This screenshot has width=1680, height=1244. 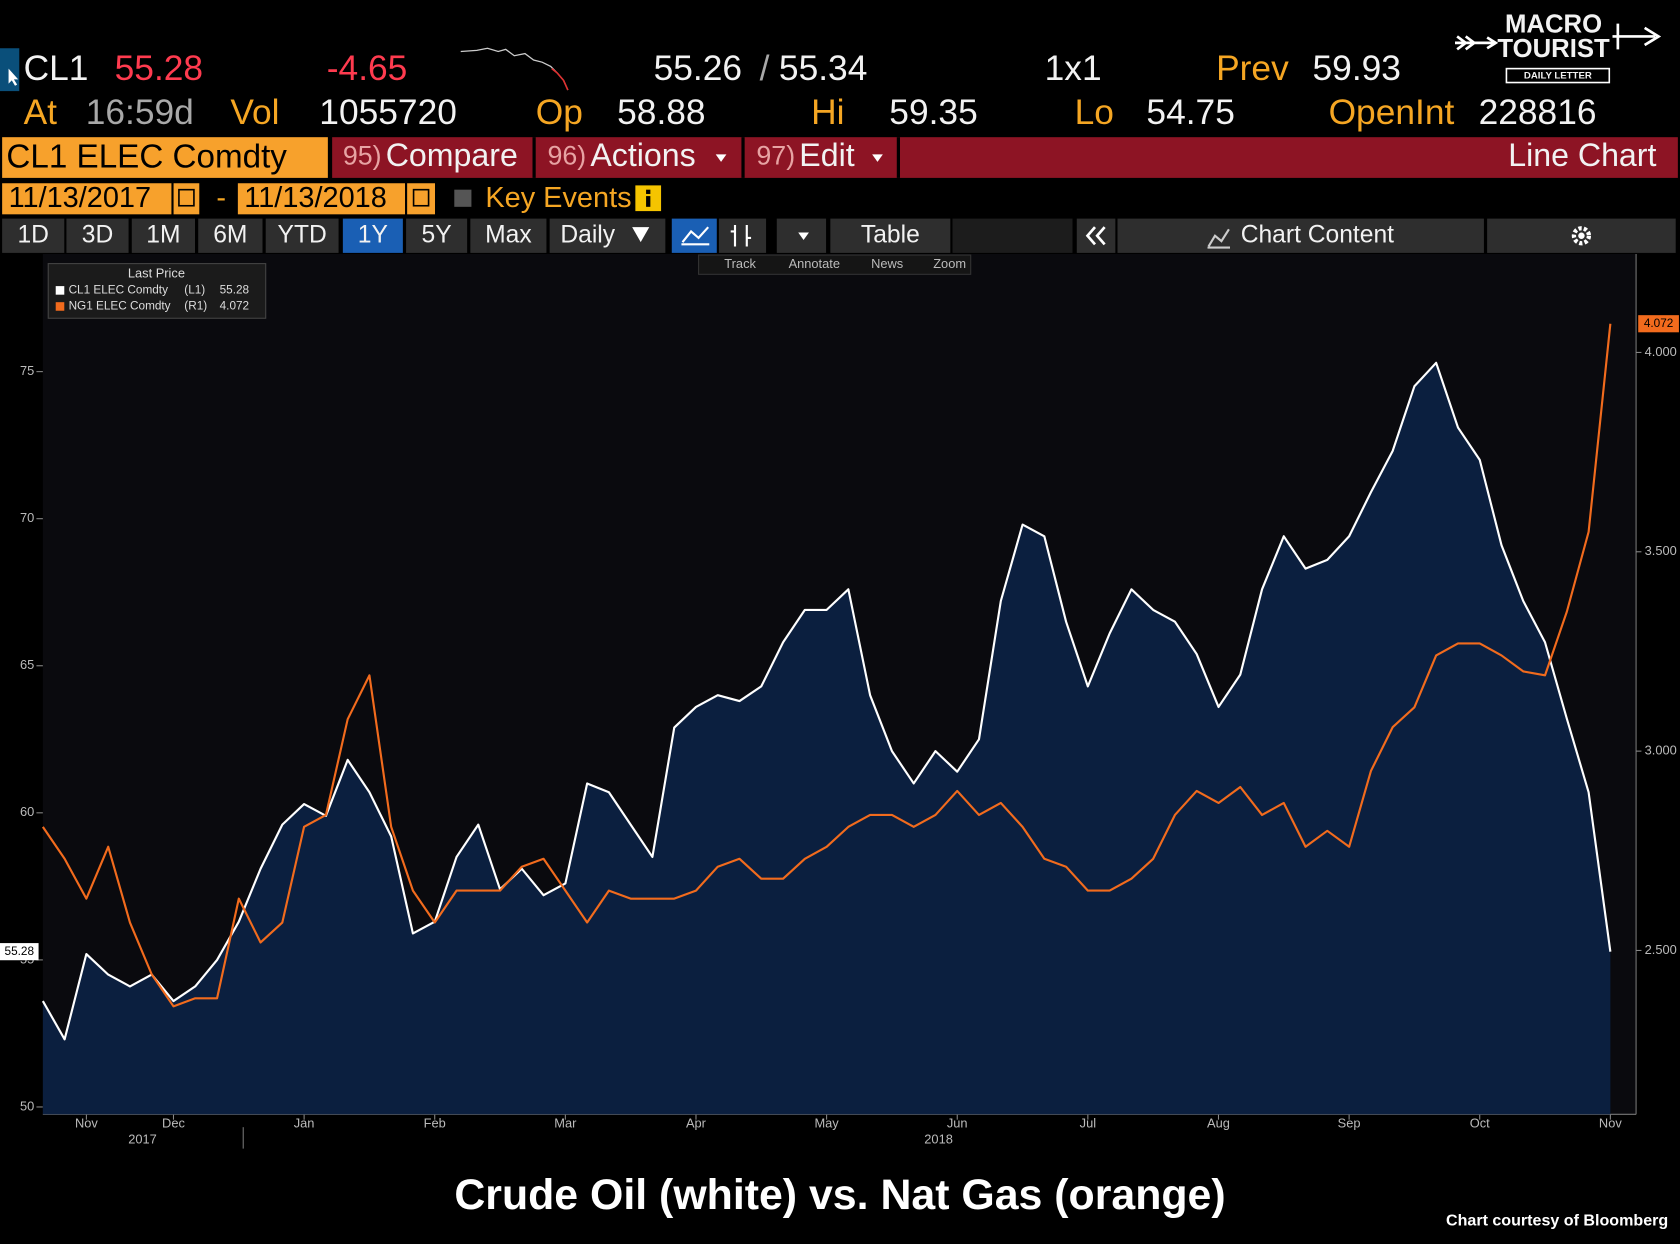 What do you see at coordinates (661, 112) in the screenshot?
I see `open: 58.88` at bounding box center [661, 112].